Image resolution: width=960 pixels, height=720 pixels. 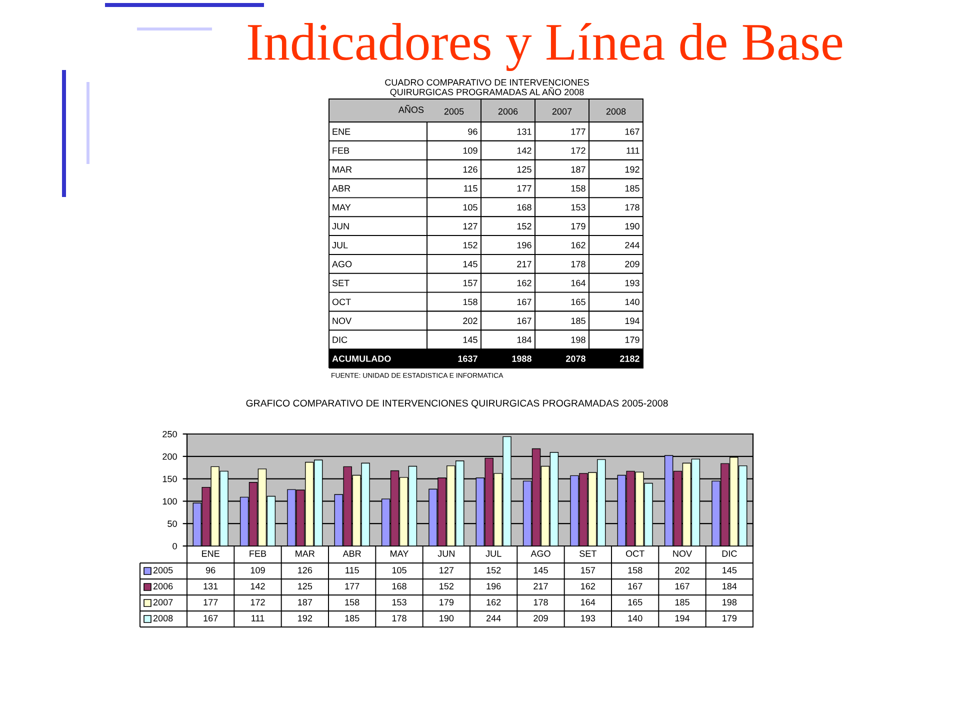 I want to click on data-label: 179, so click(x=729, y=618).